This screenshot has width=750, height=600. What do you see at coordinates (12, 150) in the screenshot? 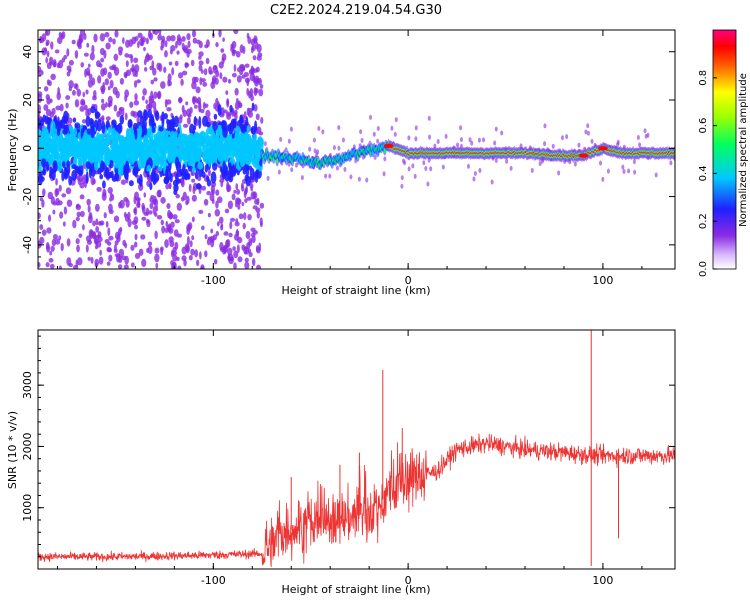
I see `spectrogram-y-label: Frequency (Hz)` at bounding box center [12, 150].